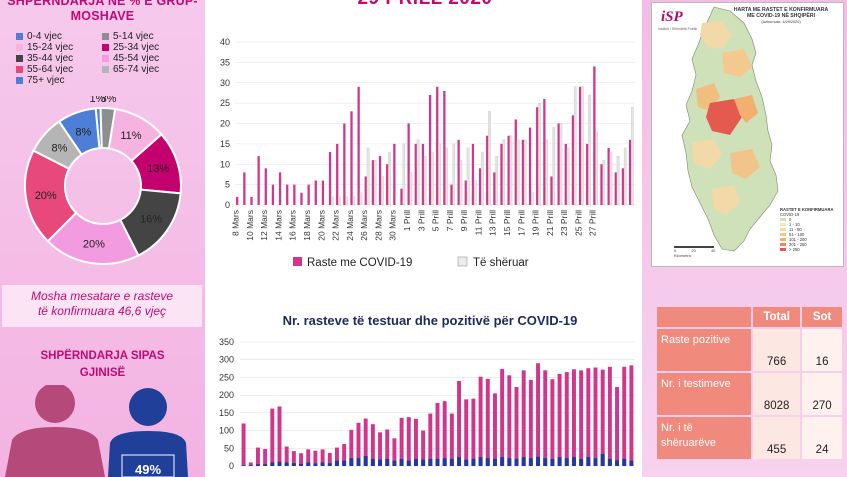 This screenshot has width=847, height=477. I want to click on stats-header-blank, so click(704, 317).